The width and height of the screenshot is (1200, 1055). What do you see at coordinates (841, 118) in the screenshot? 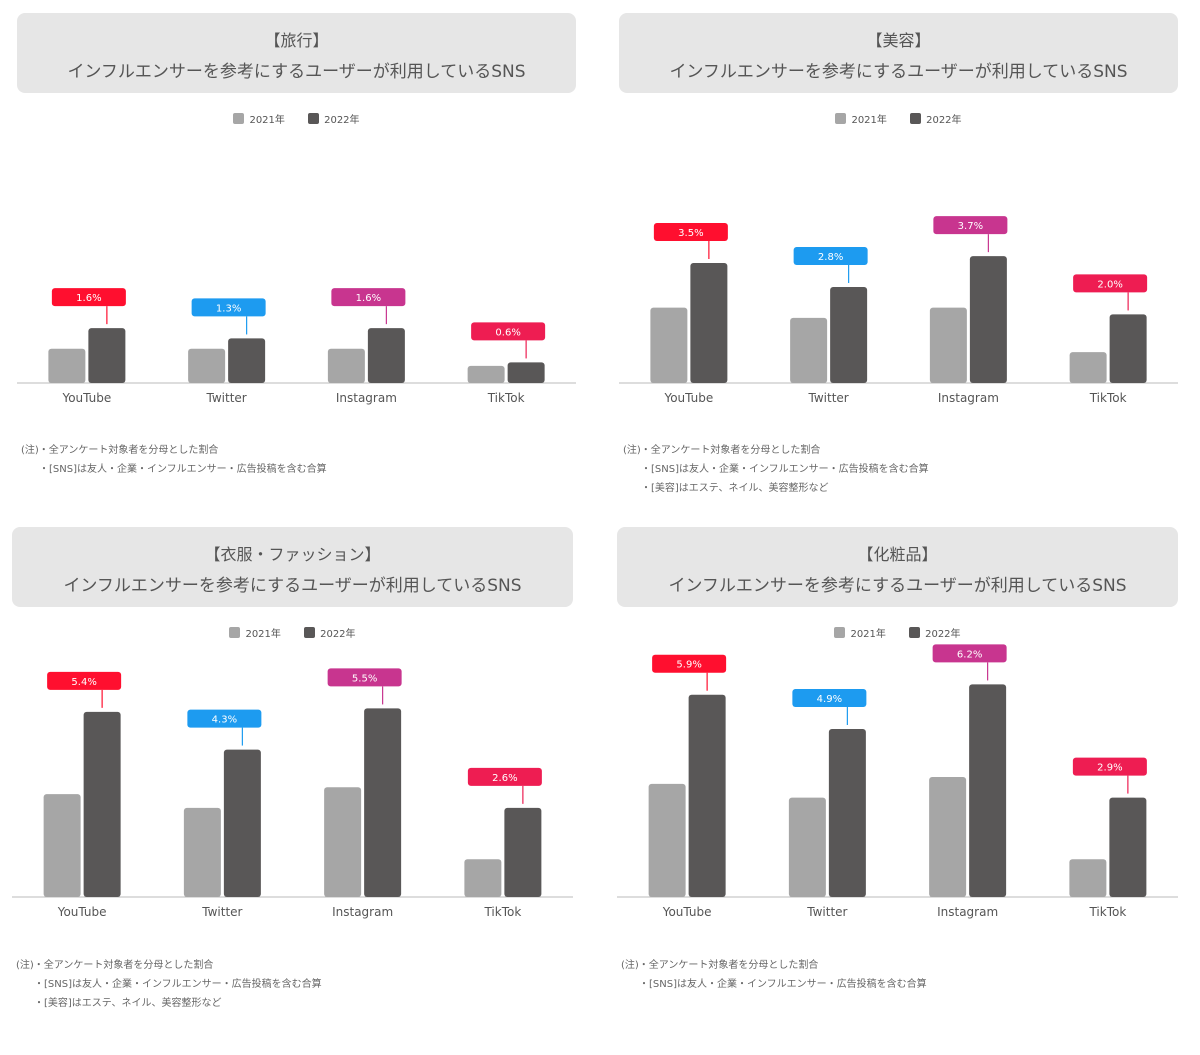
I see `legend-swatch-2021` at bounding box center [841, 118].